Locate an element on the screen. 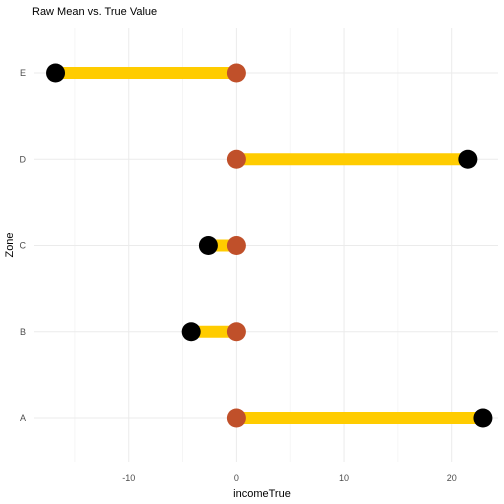 This screenshot has width=504, height=504. y-tick-labels: A B C D E is located at coordinates (23, 245).